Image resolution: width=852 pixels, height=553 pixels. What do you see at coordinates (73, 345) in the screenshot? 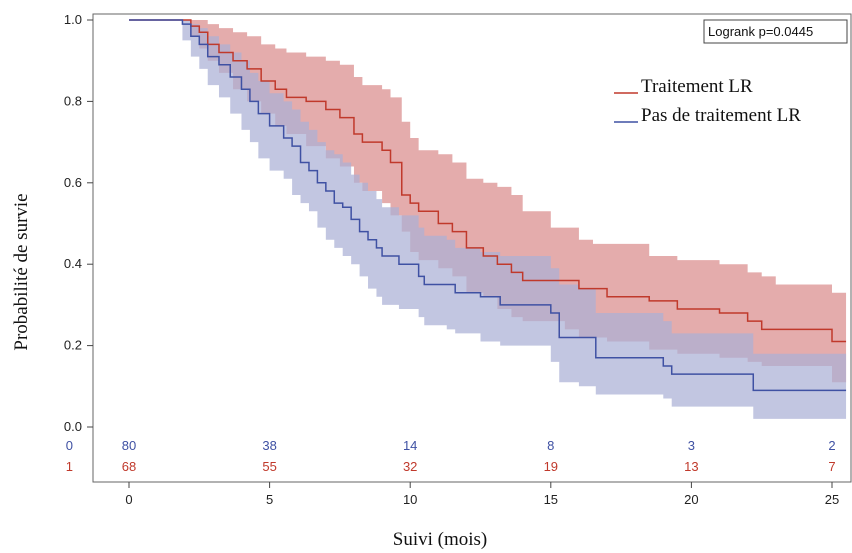
I see `y-tick-label: 0.2` at bounding box center [73, 345].